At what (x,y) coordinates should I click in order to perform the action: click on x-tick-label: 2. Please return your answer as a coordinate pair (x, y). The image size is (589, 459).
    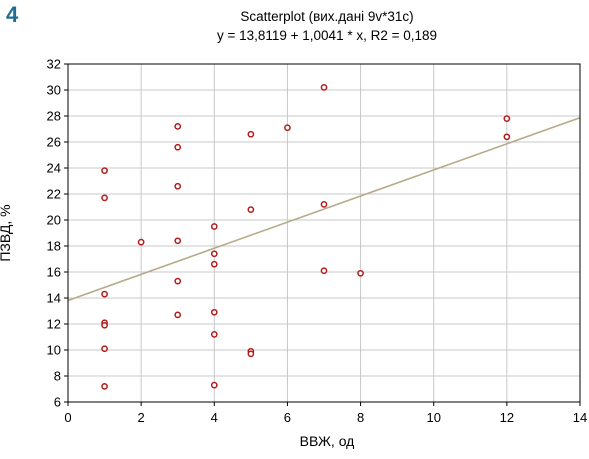
    Looking at the image, I should click on (141, 417).